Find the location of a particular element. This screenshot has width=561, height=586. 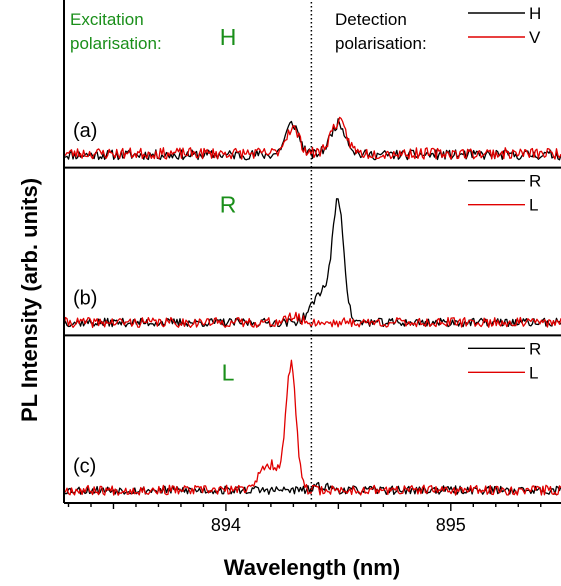

legend-label-3-r: R is located at coordinates (535, 348).